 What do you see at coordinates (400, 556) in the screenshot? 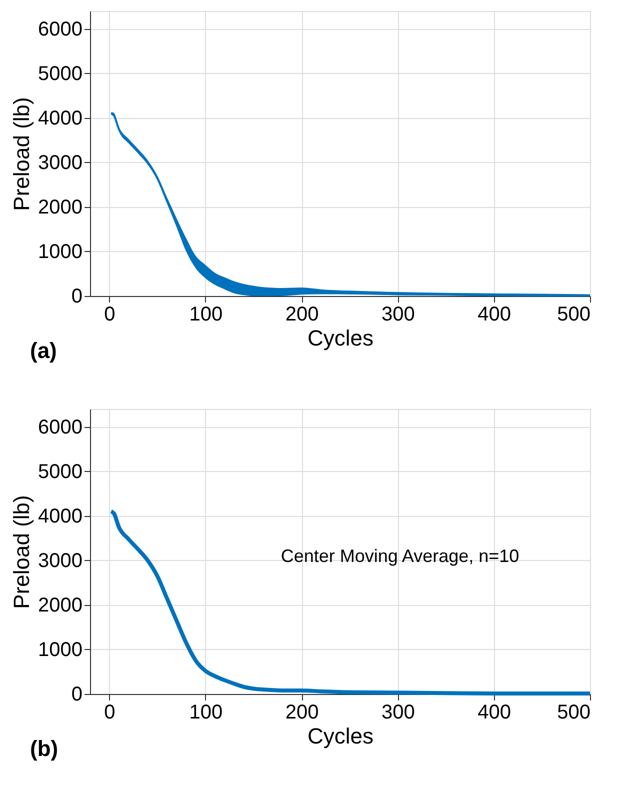
I see `annotation: Center Moving Average, n=10` at bounding box center [400, 556].